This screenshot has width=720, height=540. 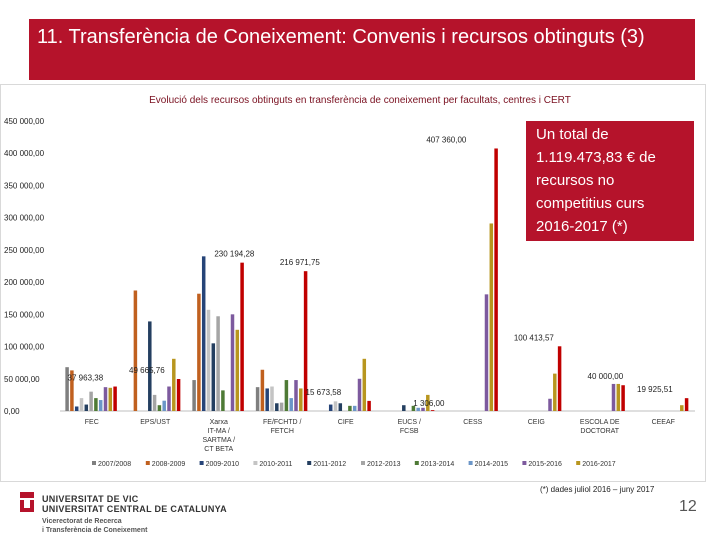 I want to click on y-tick-label: 100 000,00, so click(x=24, y=347).